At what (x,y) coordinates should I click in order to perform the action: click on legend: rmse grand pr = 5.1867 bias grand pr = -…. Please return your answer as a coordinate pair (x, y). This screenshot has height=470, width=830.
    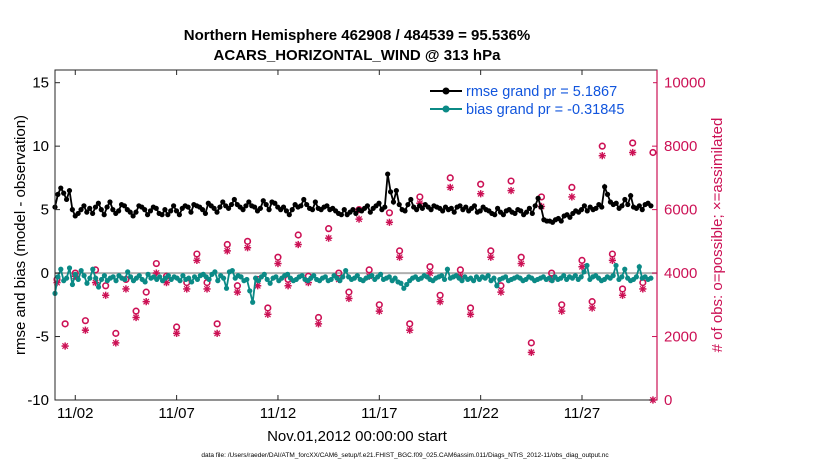
    Looking at the image, I should click on (539, 99).